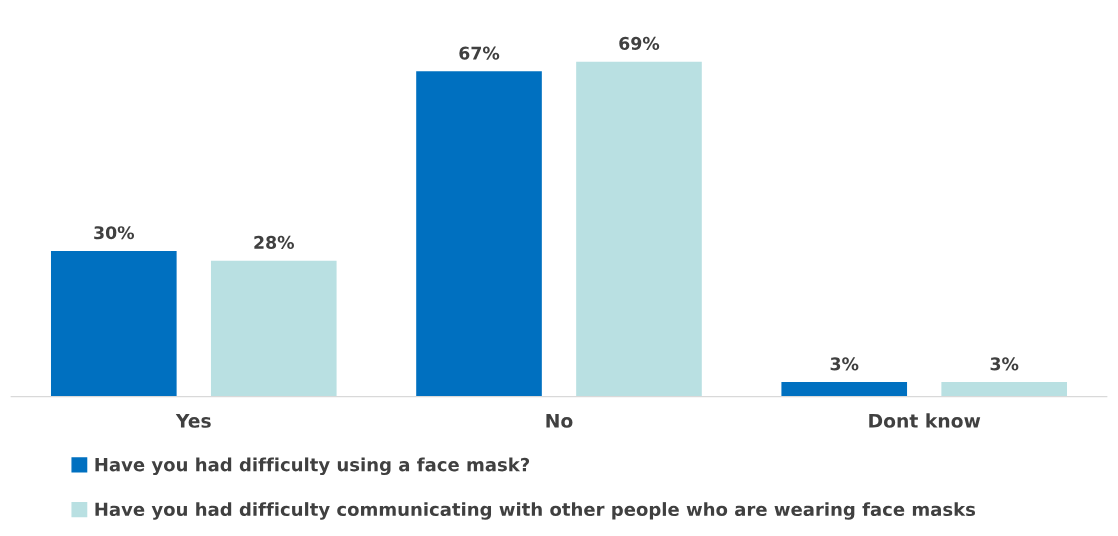 Image resolution: width=1118 pixels, height=536 pixels. Describe the element at coordinates (312, 466) in the screenshot. I see `legend-label: Have you had difficulty using a face mask?` at that location.